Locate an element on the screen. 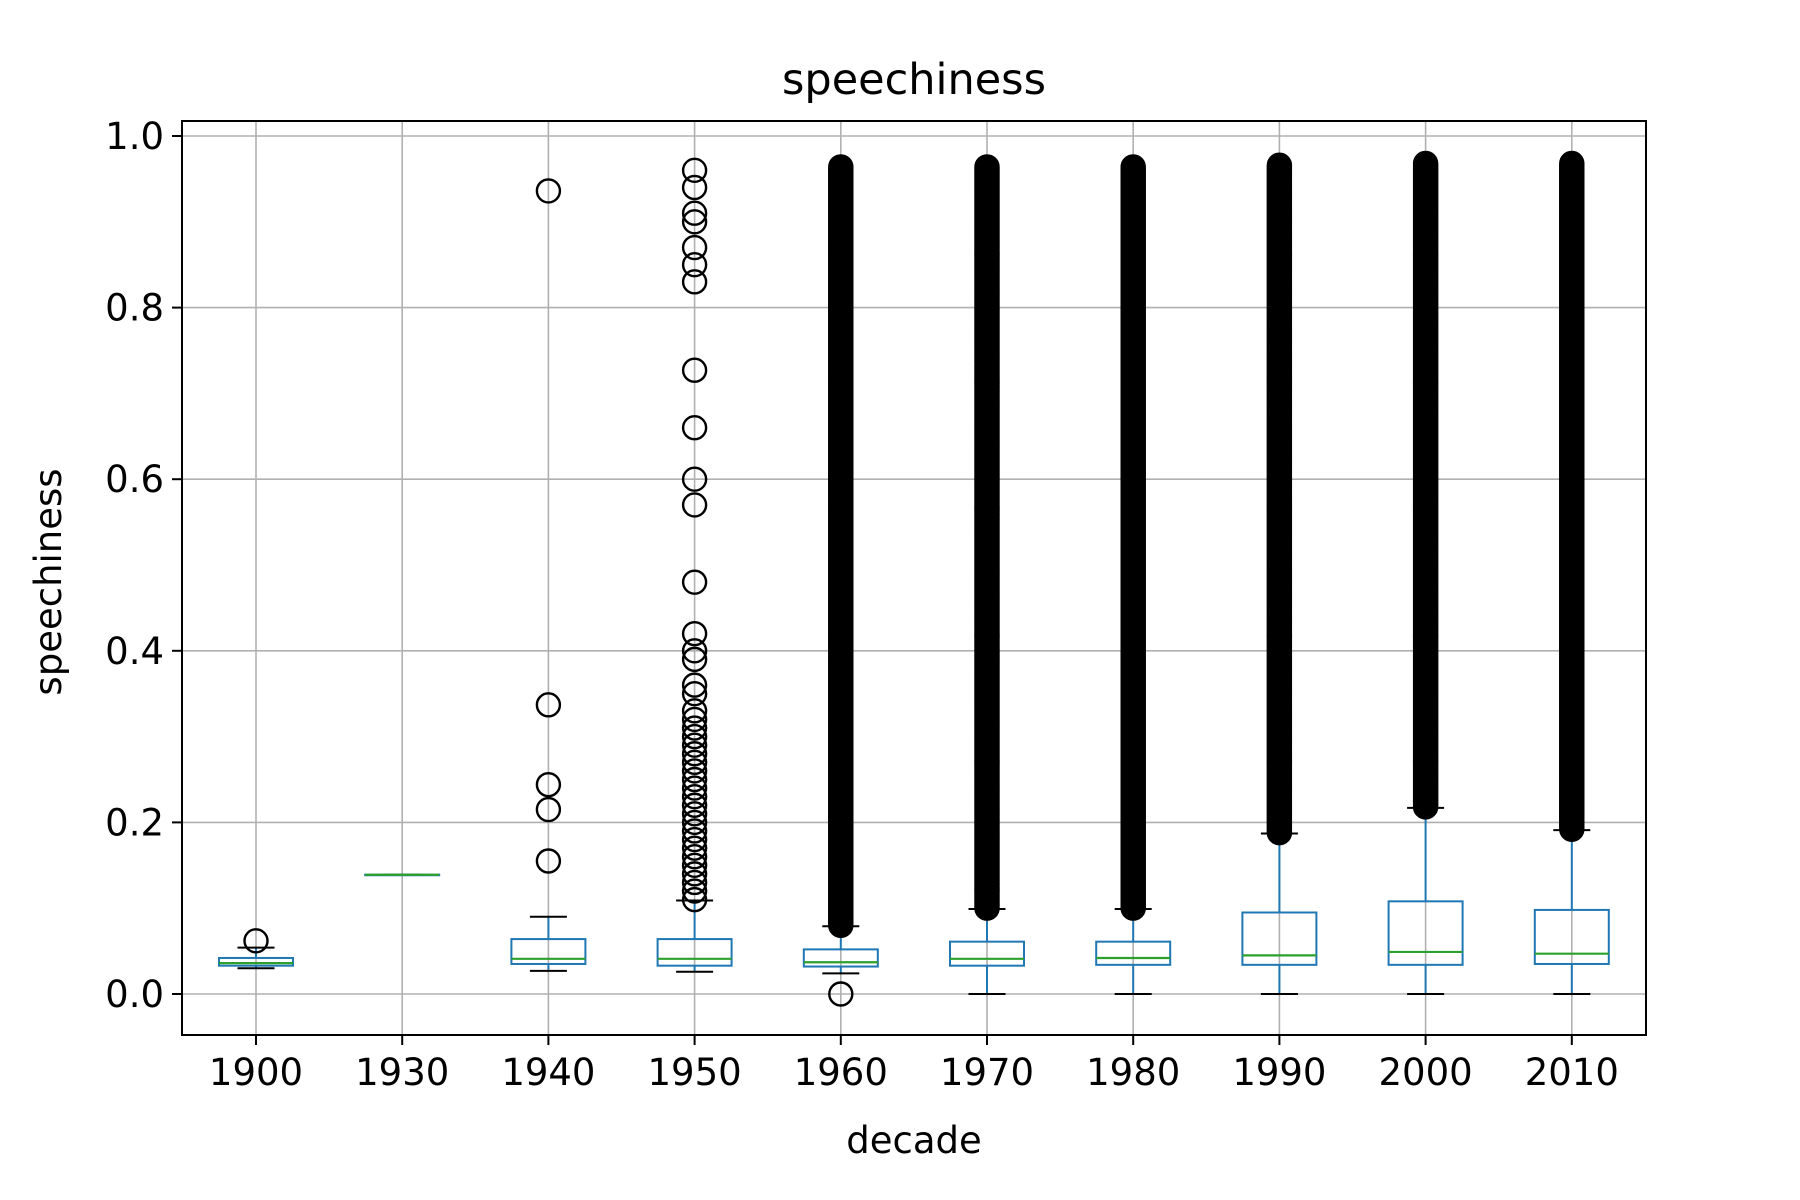 This screenshot has height=1200, width=1800. y-tick-label: 0.6 is located at coordinates (134, 479).